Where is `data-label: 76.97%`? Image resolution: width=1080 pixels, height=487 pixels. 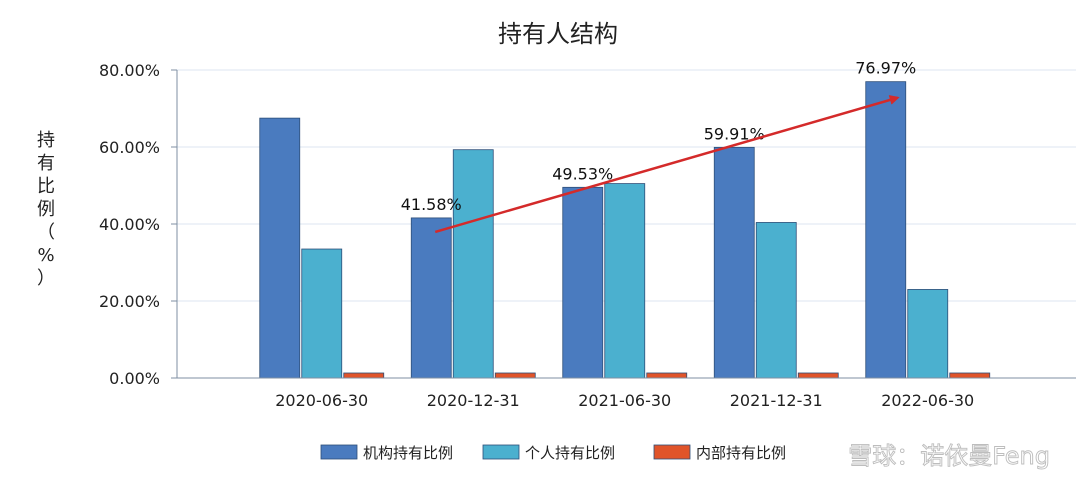
data-label: 76.97% is located at coordinates (885, 68).